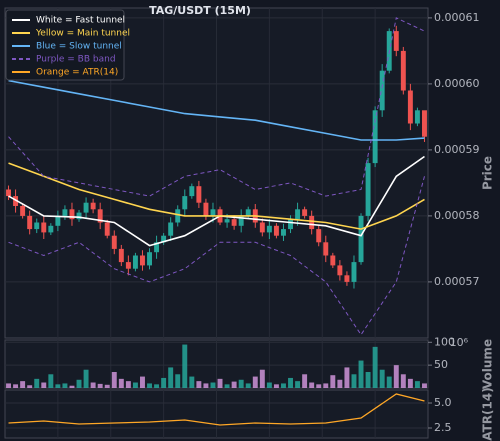 The height and width of the screenshot is (441, 500). I want to click on legend-label: Yellow = Main tunnel, so click(82, 34).